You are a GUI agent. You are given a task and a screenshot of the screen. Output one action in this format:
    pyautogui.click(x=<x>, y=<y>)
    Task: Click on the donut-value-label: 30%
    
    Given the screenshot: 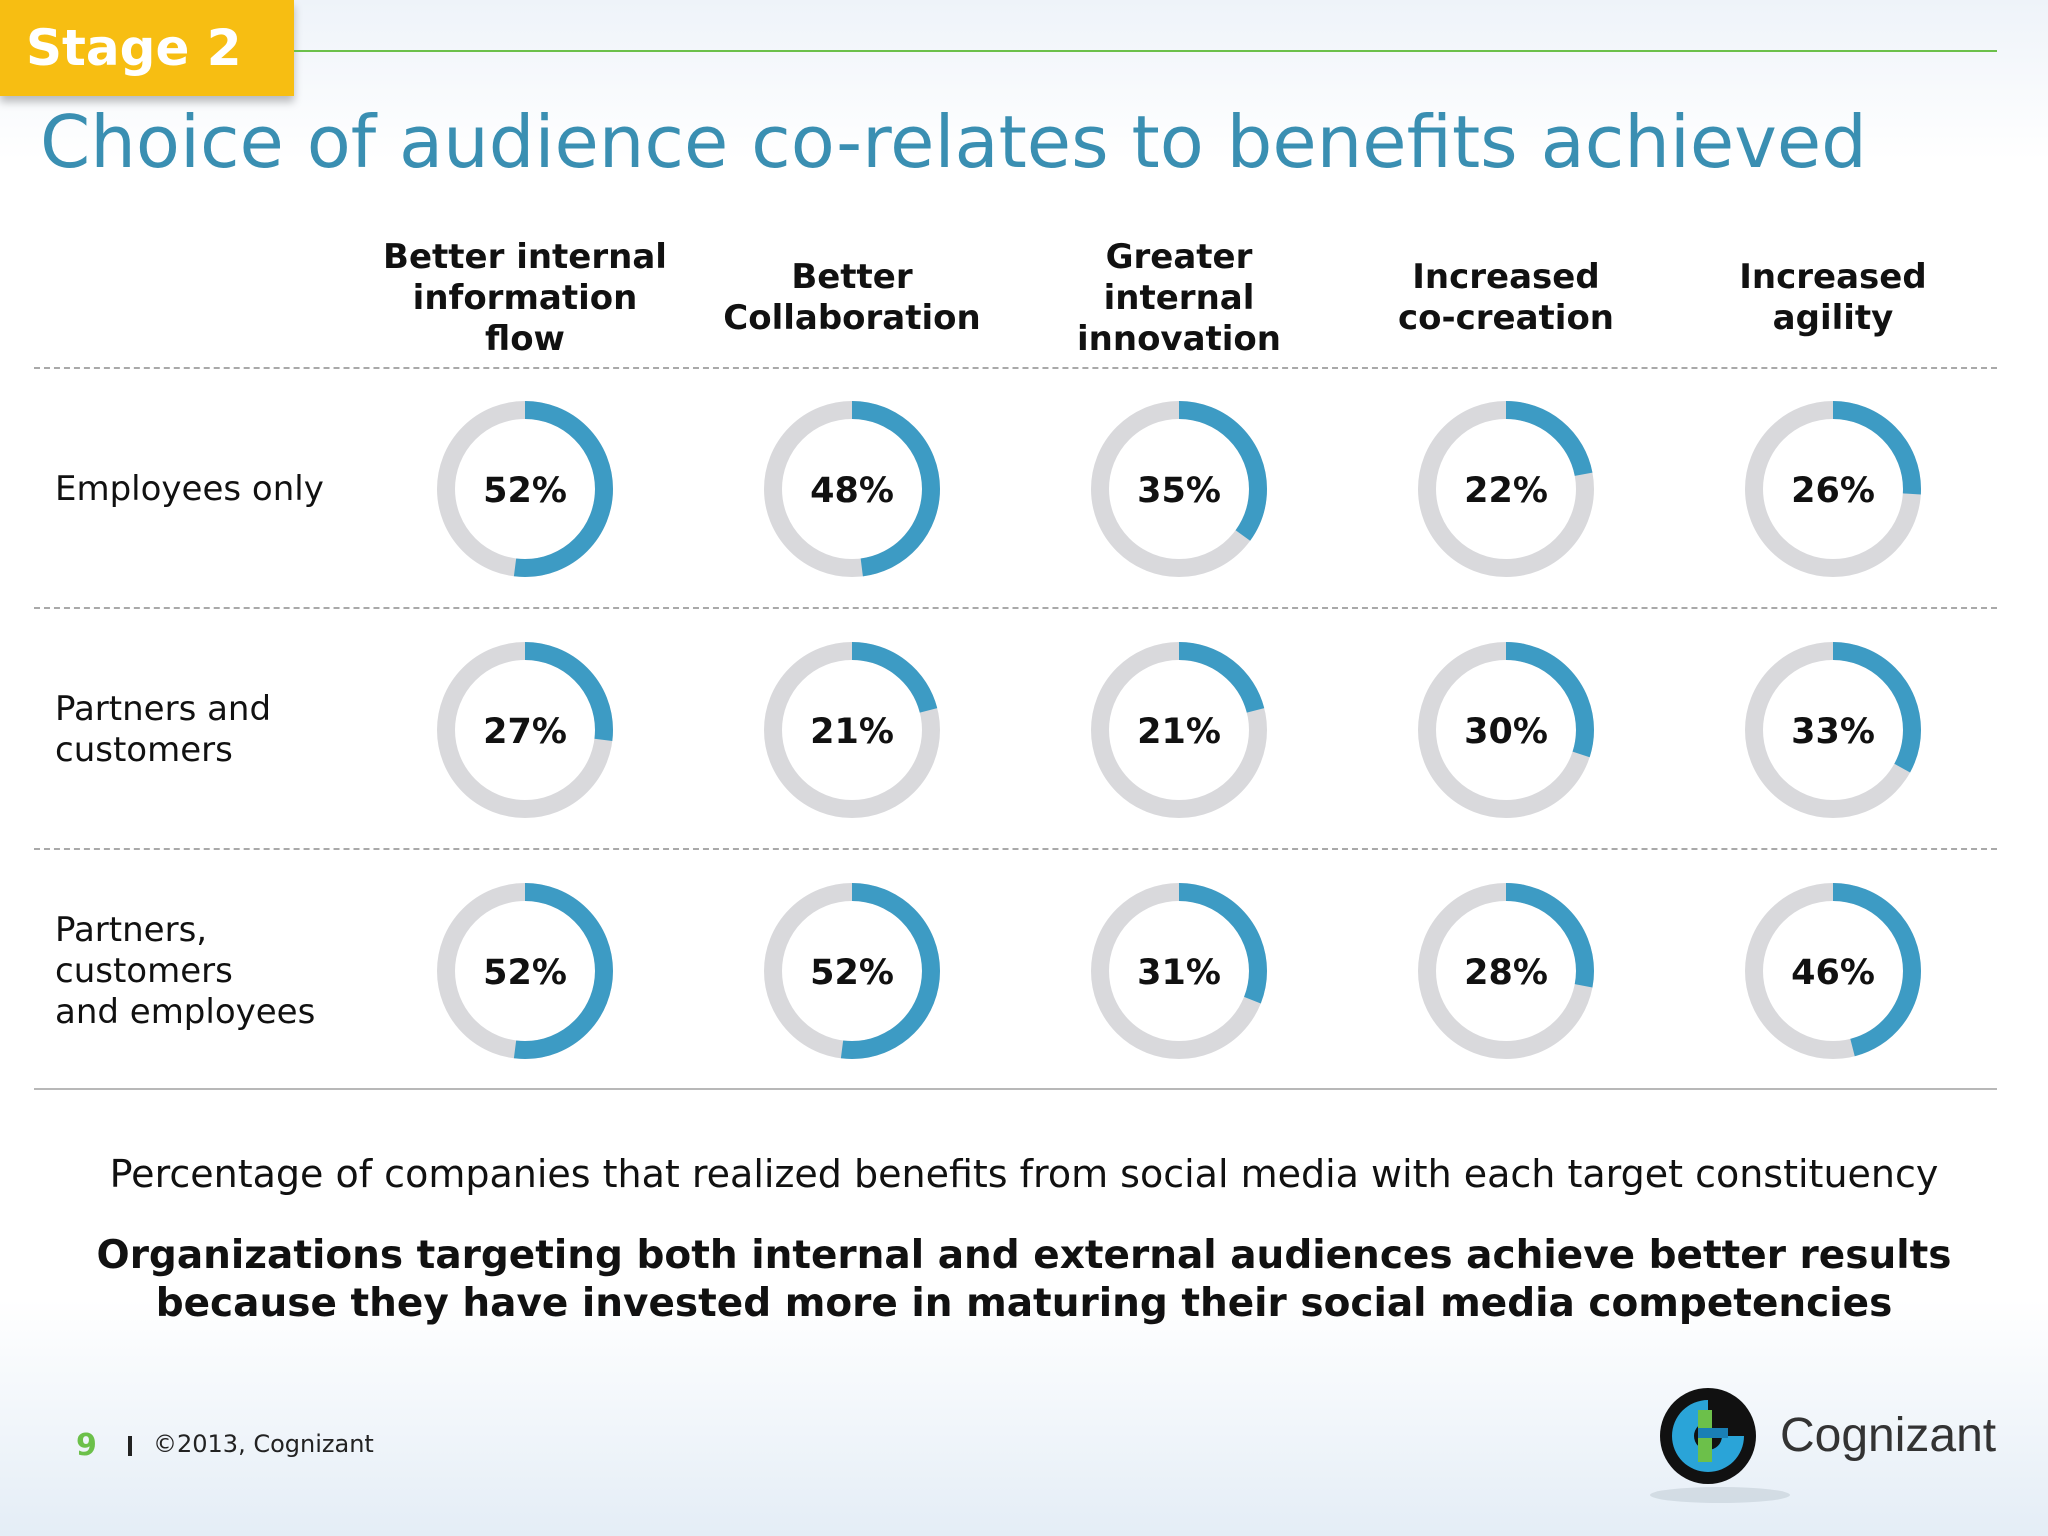 What is the action you would take?
    pyautogui.click(x=1506, y=732)
    